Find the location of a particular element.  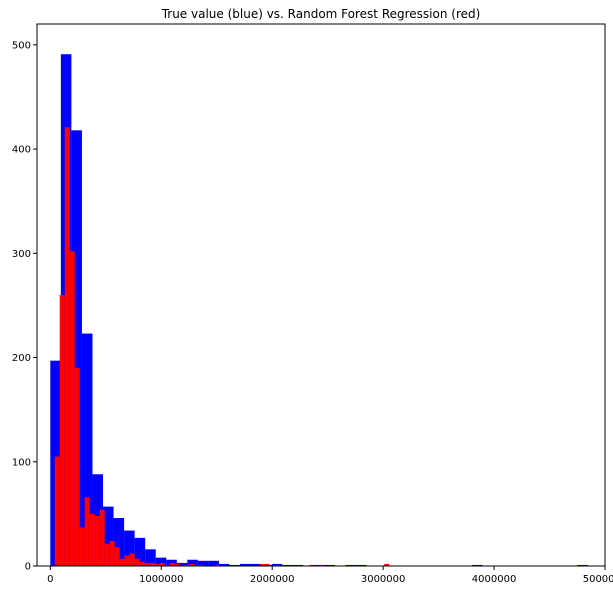

x-tick-label: 2000000 is located at coordinates (272, 579).